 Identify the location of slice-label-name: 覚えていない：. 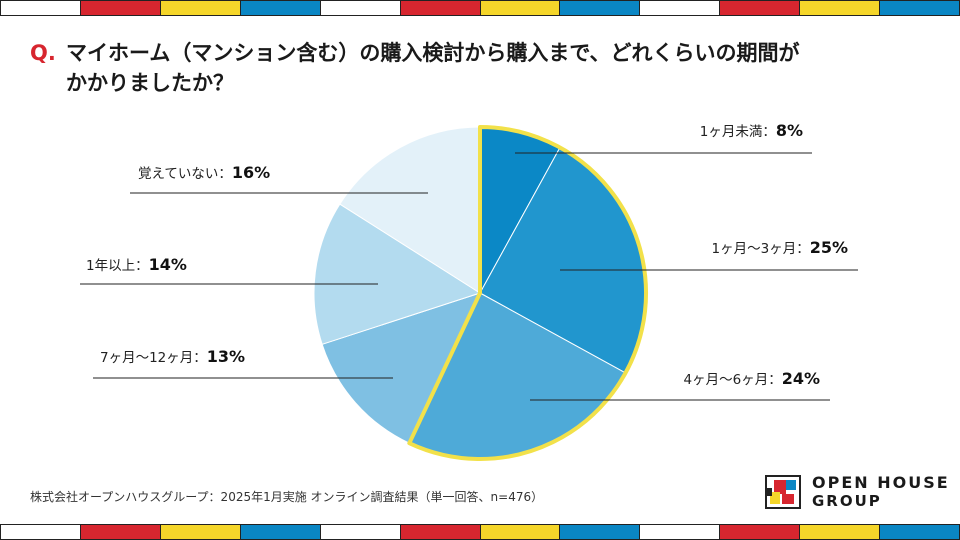
(185, 174).